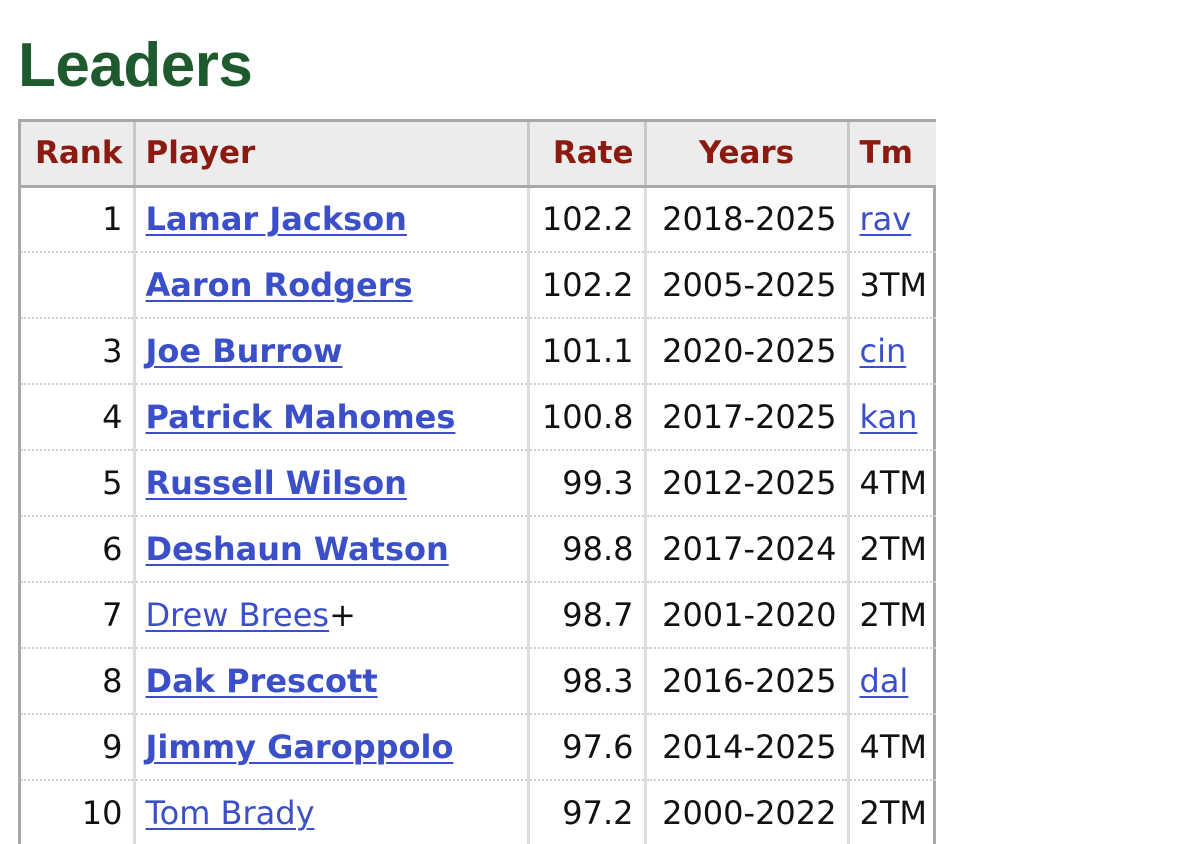 The height and width of the screenshot is (844, 1179). Describe the element at coordinates (585, 812) in the screenshot. I see `rate-cell: 97.2` at that location.